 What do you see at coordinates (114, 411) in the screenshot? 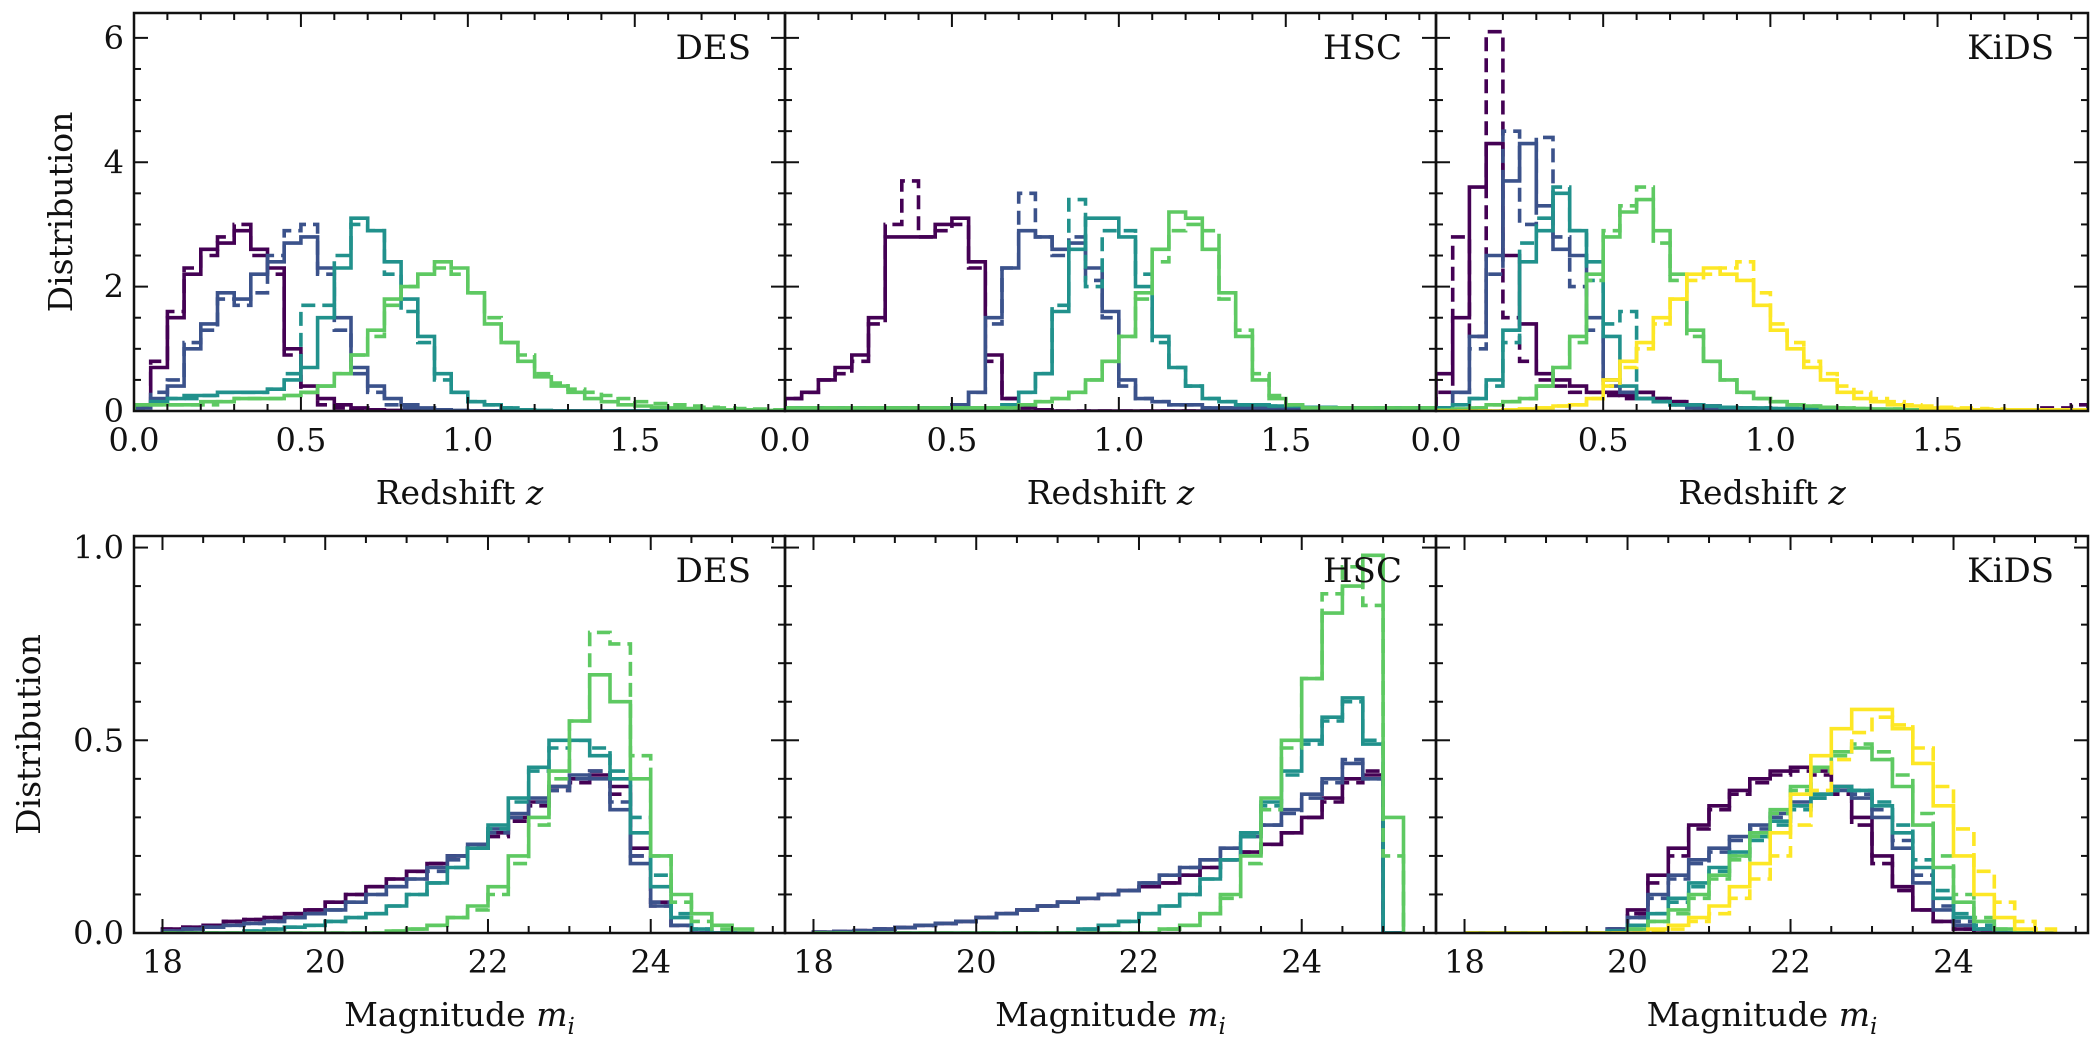
I see `y-tick-label: 0` at bounding box center [114, 411].